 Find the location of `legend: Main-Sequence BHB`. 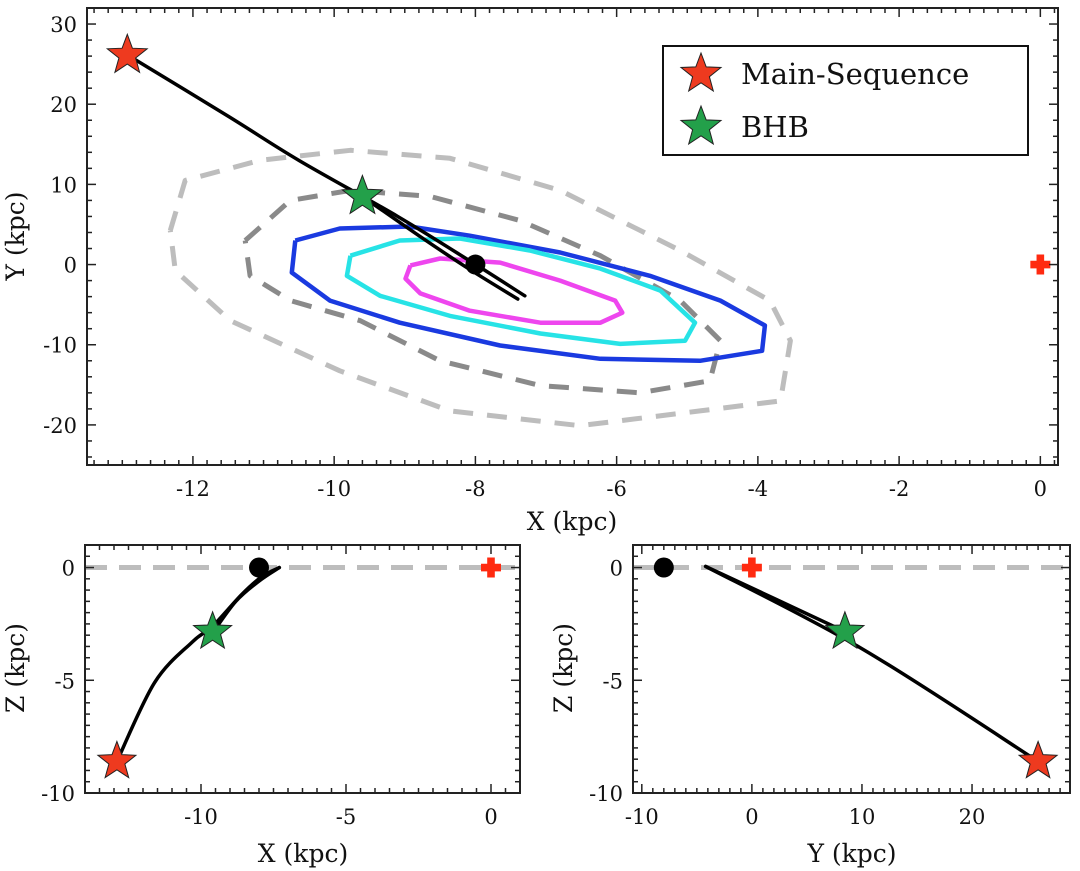

legend: Main-Sequence BHB is located at coordinates (845, 100).